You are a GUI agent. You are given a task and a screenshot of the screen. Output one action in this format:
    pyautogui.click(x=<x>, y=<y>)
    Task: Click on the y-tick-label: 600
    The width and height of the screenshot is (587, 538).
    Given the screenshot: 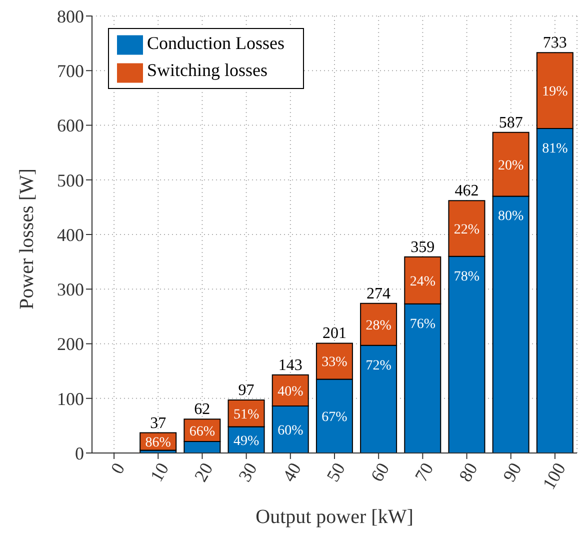 What is the action you would take?
    pyautogui.click(x=70, y=126)
    